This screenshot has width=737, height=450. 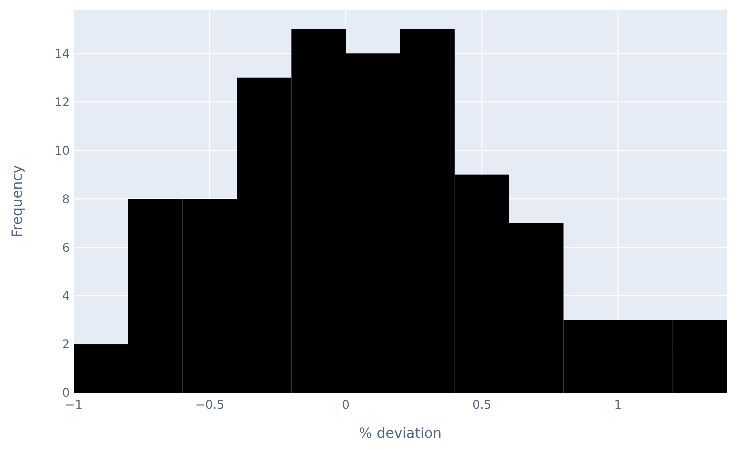 What do you see at coordinates (66, 345) in the screenshot?
I see `y-tick-label: 2` at bounding box center [66, 345].